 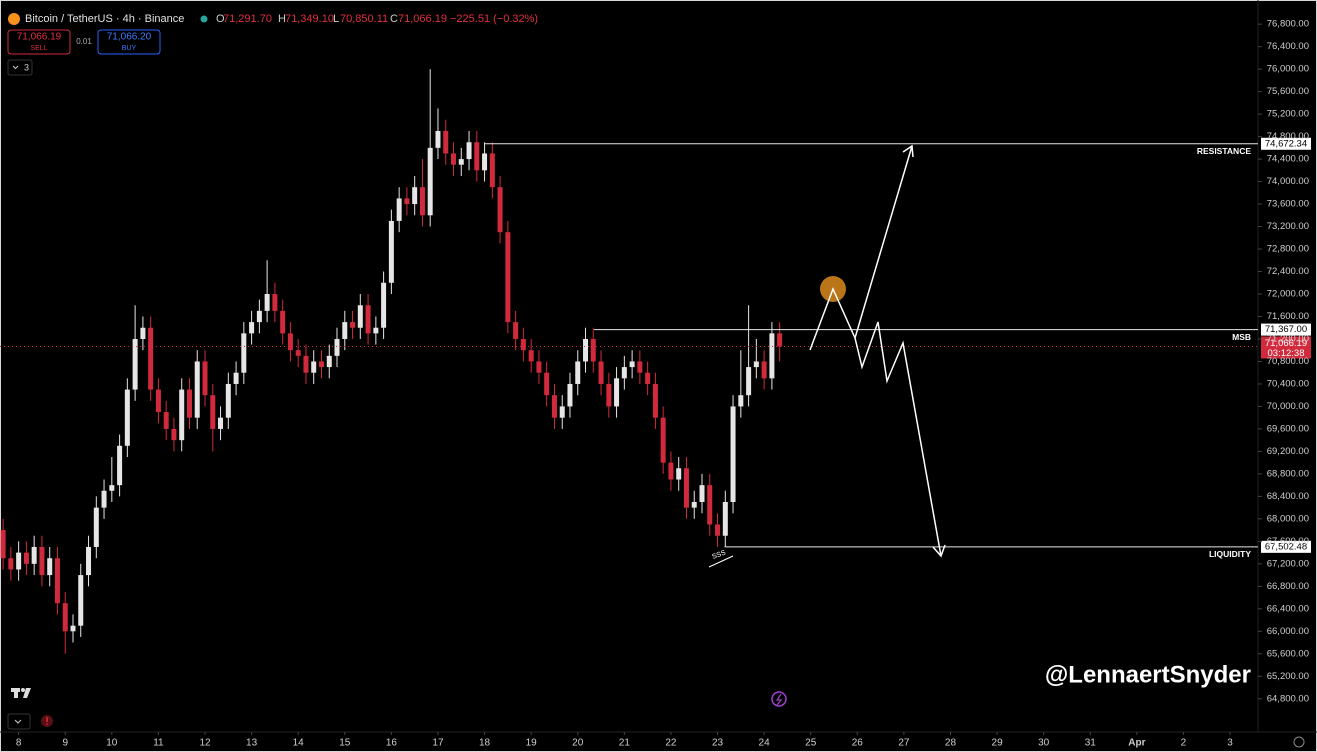 I want to click on projection-down, so click(x=898, y=439).